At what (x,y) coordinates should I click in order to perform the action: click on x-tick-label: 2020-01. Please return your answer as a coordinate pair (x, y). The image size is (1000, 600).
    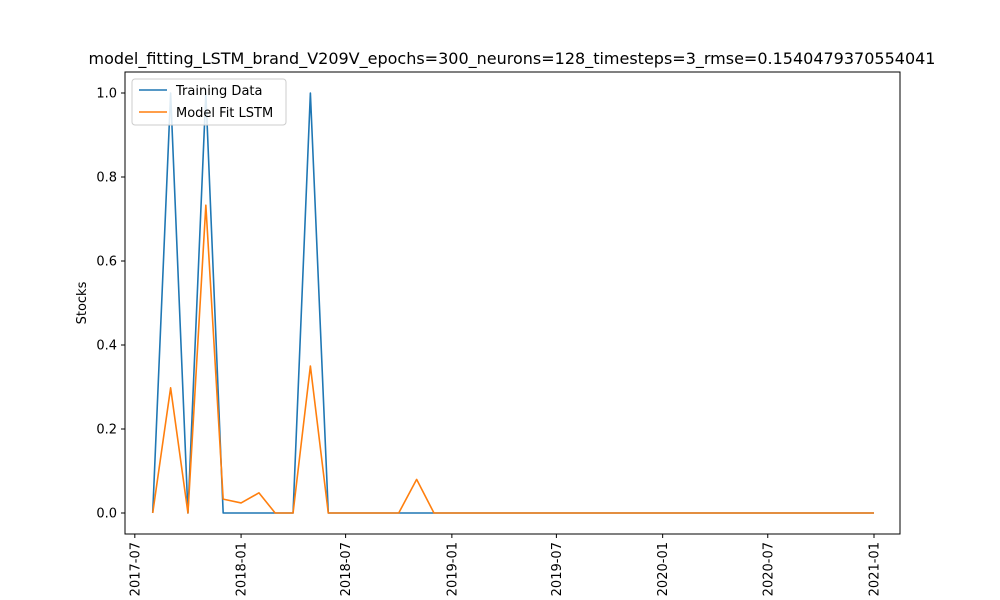
    Looking at the image, I should click on (663, 569).